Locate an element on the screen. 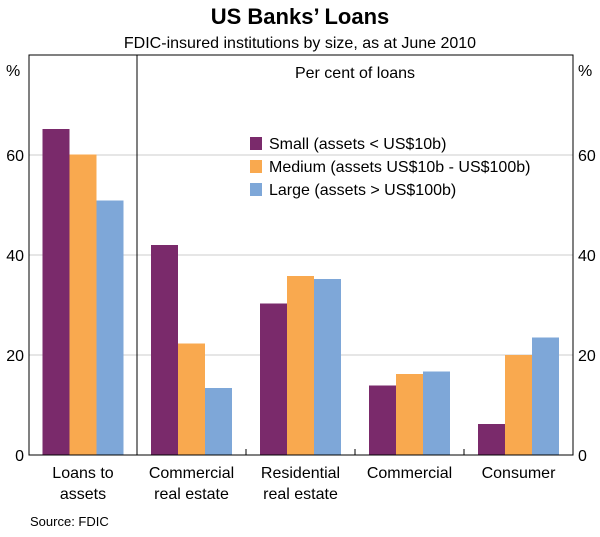 The width and height of the screenshot is (600, 537). y-tick-label-left: 40 is located at coordinates (15, 256).